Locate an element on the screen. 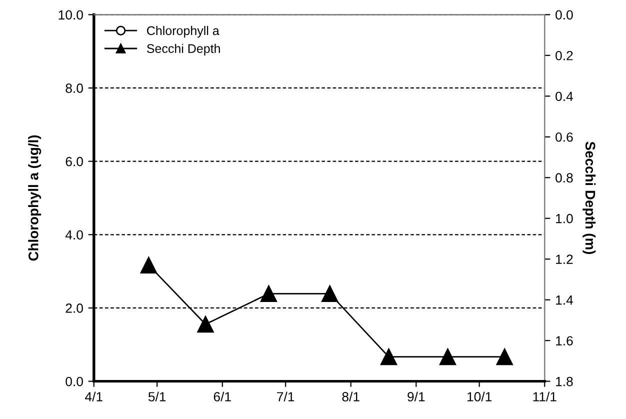  y2-tick-label: 0.2 is located at coordinates (564, 55).